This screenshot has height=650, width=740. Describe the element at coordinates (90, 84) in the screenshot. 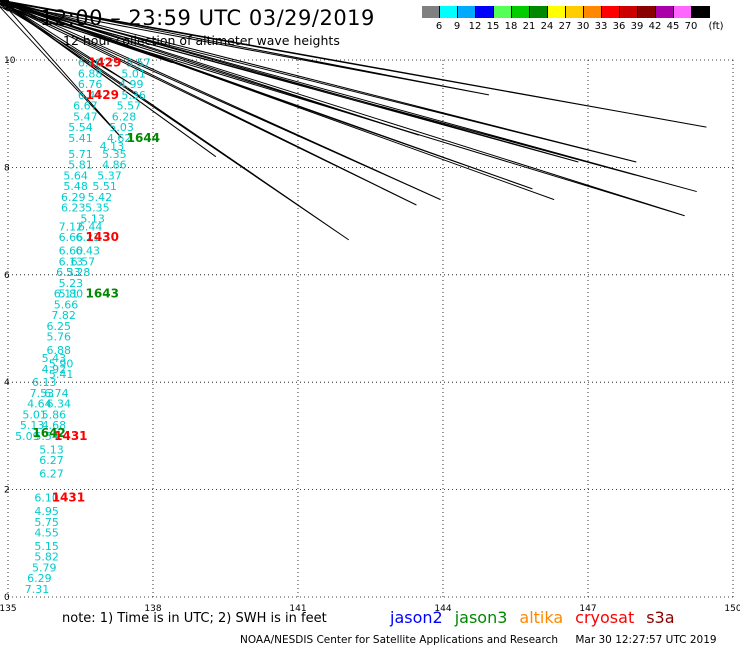

I see `swh-reading: 6.76` at that location.